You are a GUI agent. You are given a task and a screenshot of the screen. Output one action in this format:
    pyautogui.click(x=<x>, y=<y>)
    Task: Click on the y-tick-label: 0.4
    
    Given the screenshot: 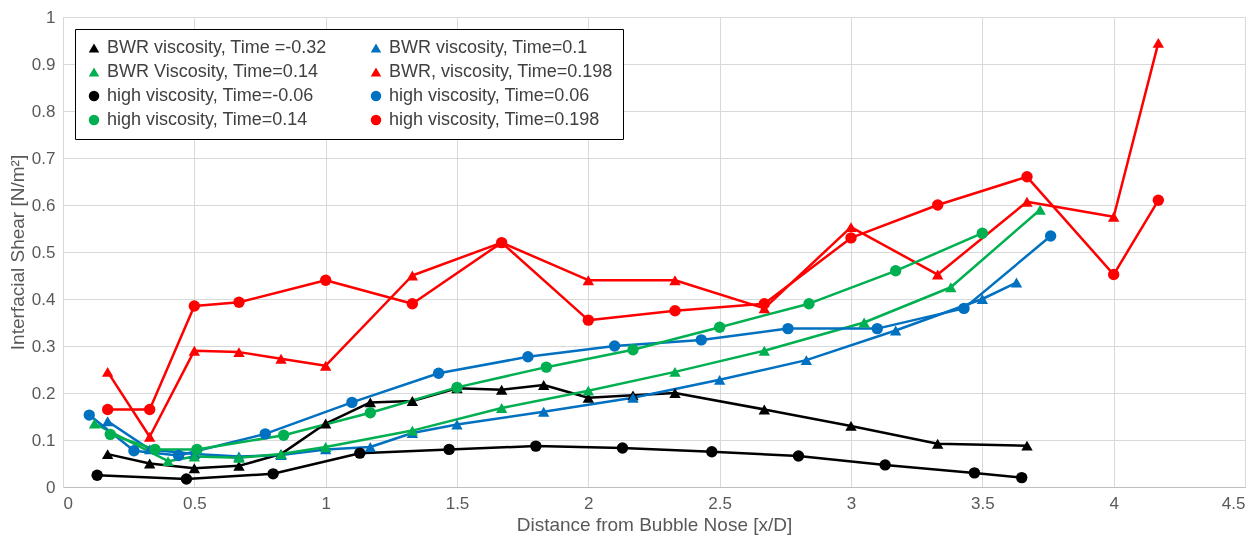 What is the action you would take?
    pyautogui.click(x=43, y=299)
    